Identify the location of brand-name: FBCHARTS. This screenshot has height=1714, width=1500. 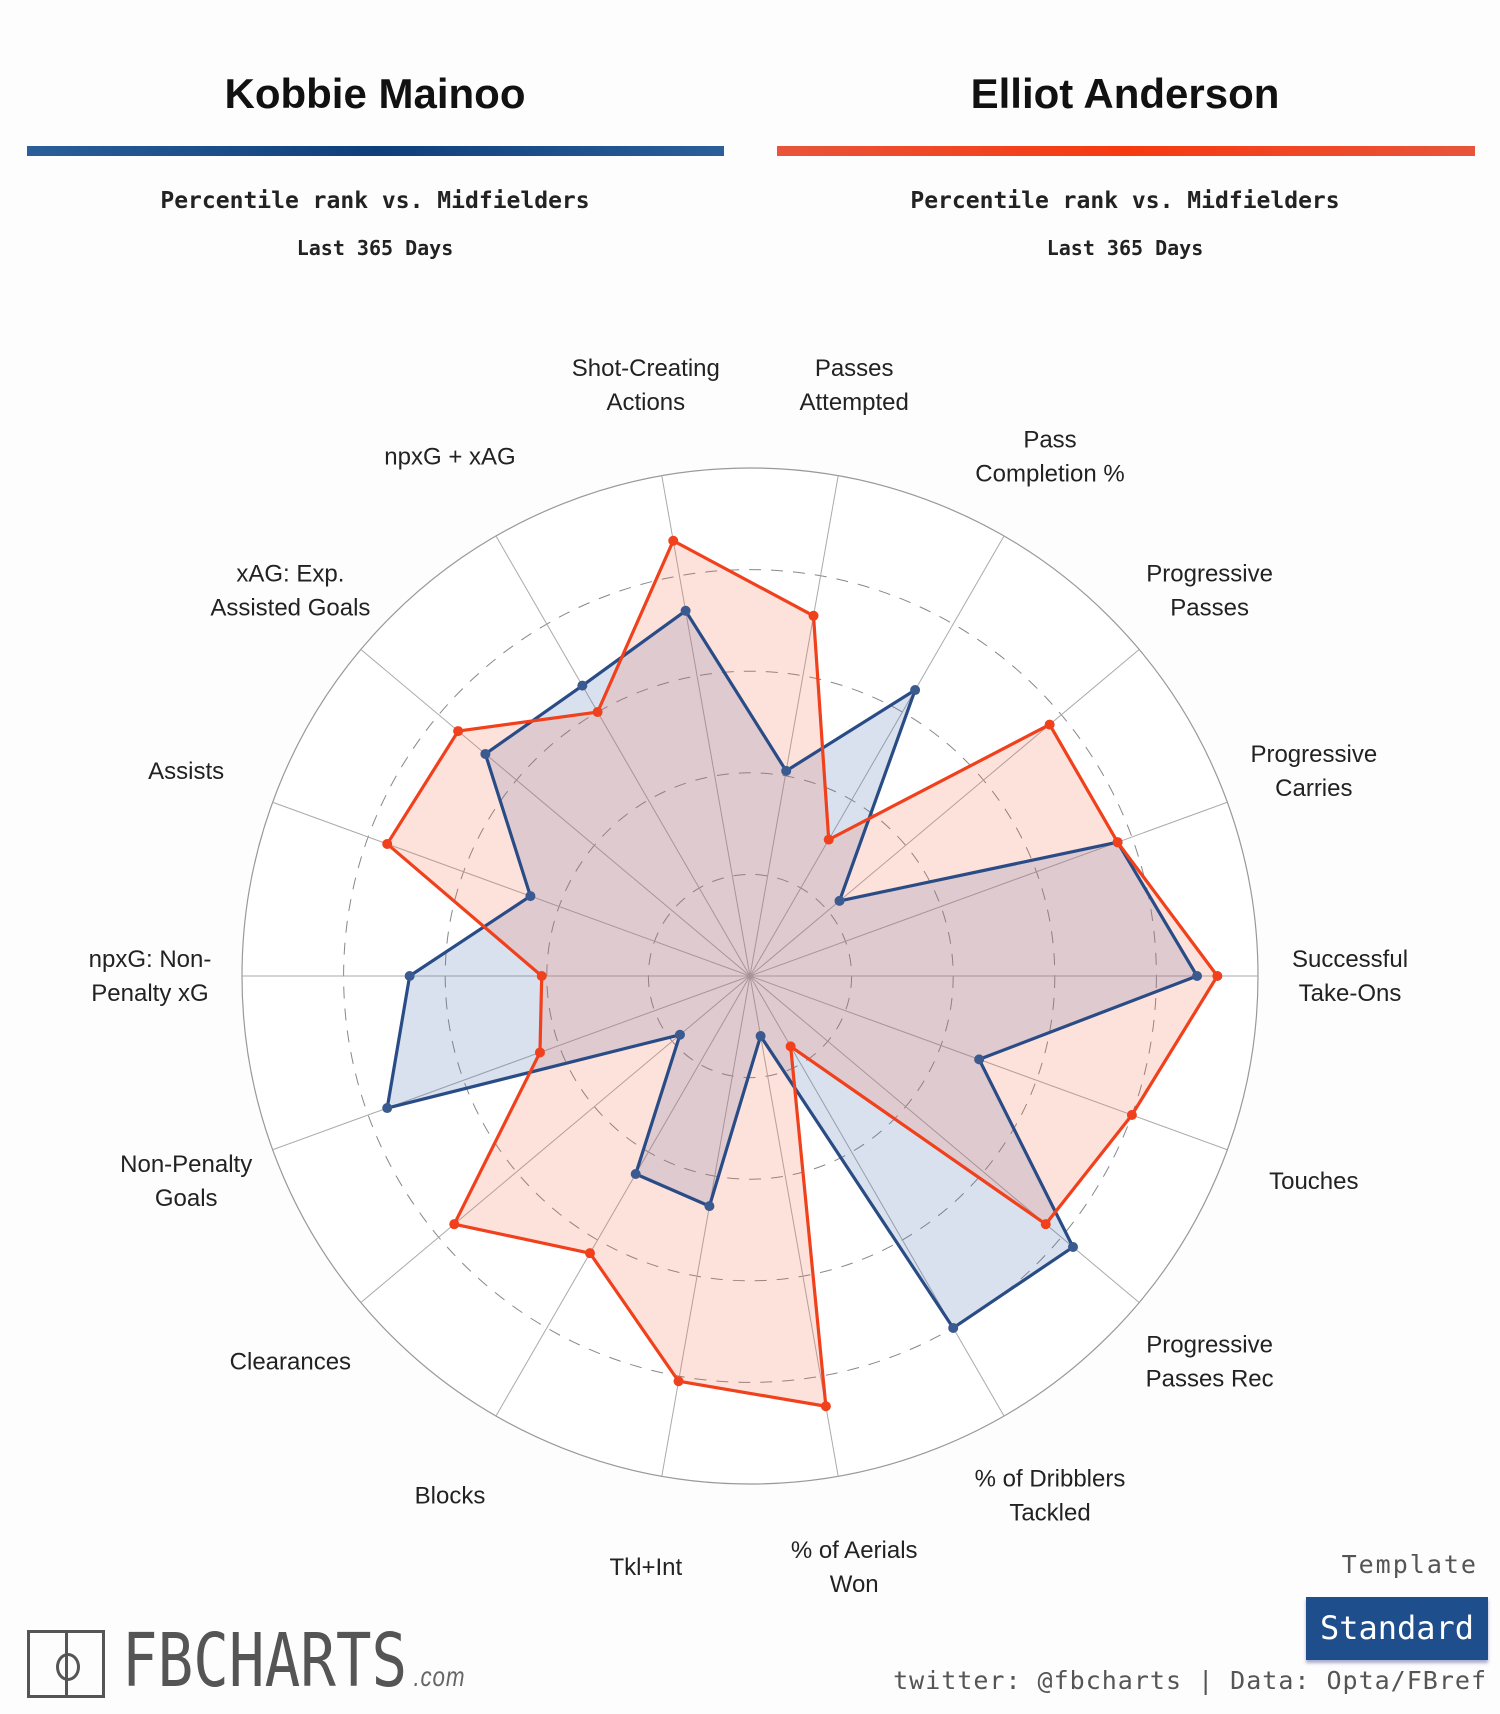
(265, 1661).